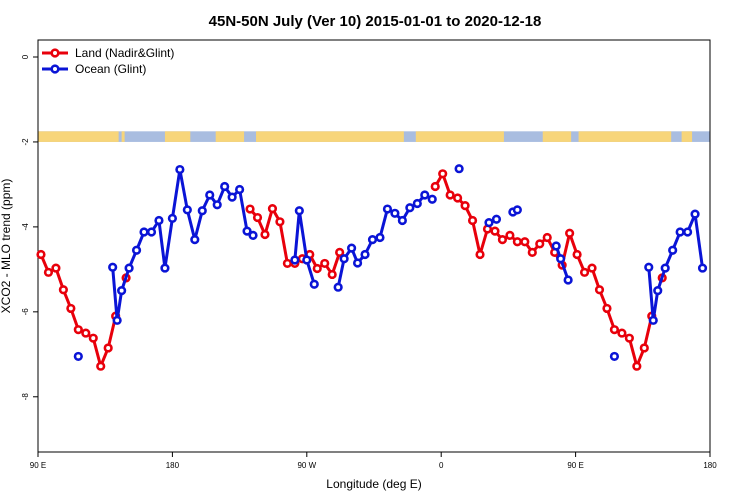 The width and height of the screenshot is (750, 500). What do you see at coordinates (25, 56) in the screenshot?
I see `y-tick-label: 0` at bounding box center [25, 56].